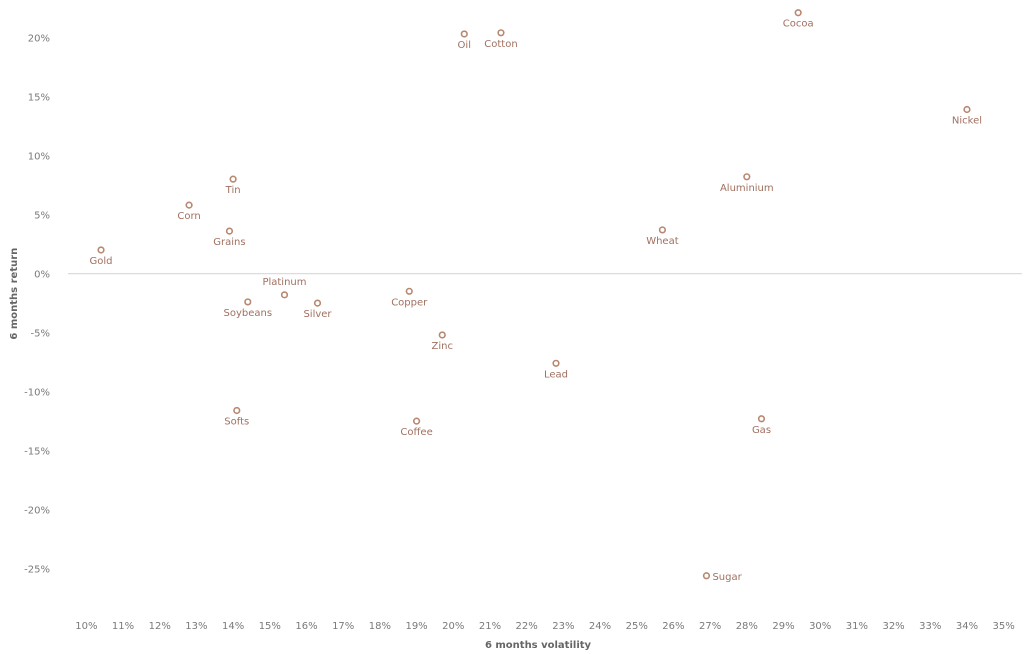 Image resolution: width=1024 pixels, height=654 pixels. Describe the element at coordinates (416, 432) in the screenshot. I see `point-label: Coffee` at that location.